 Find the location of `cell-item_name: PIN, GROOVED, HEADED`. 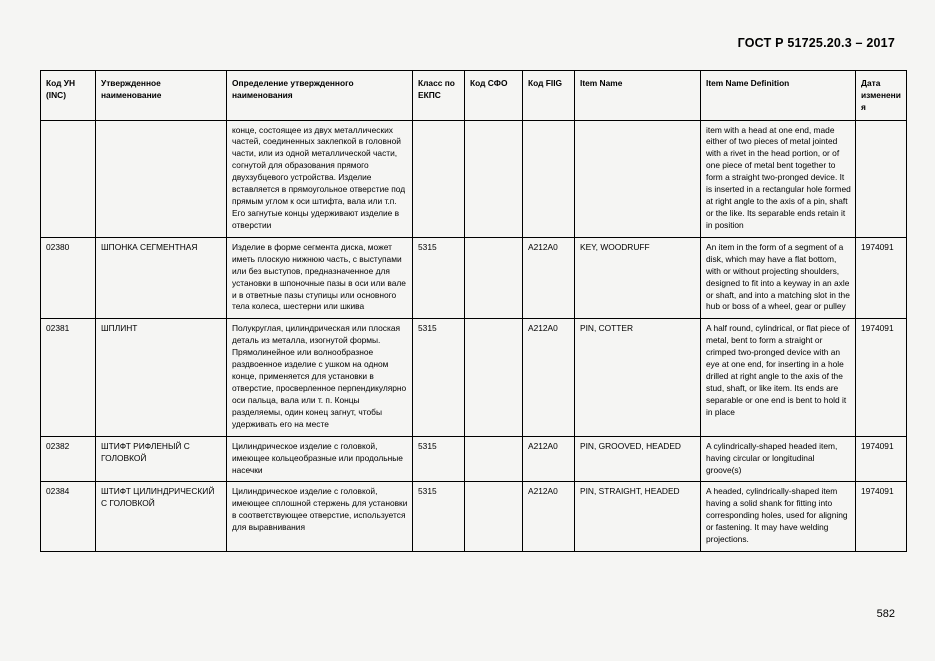

cell-item_name: PIN, GROOVED, HEADED is located at coordinates (637, 459).